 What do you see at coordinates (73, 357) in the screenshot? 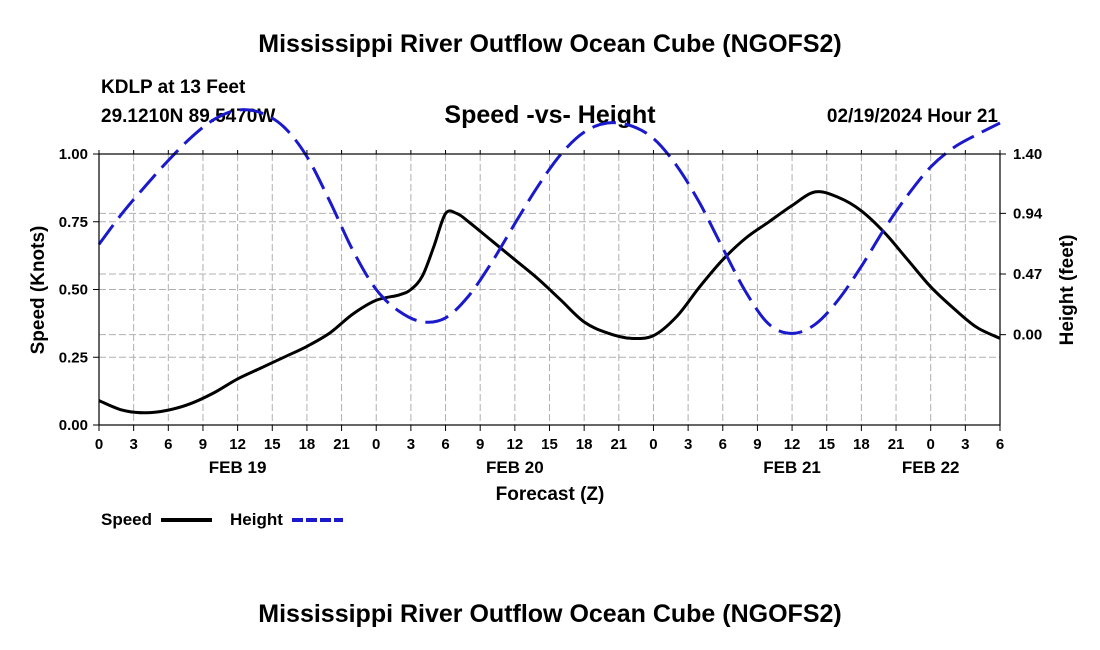
I see `y-tick-label-left: 0.25` at bounding box center [73, 357].